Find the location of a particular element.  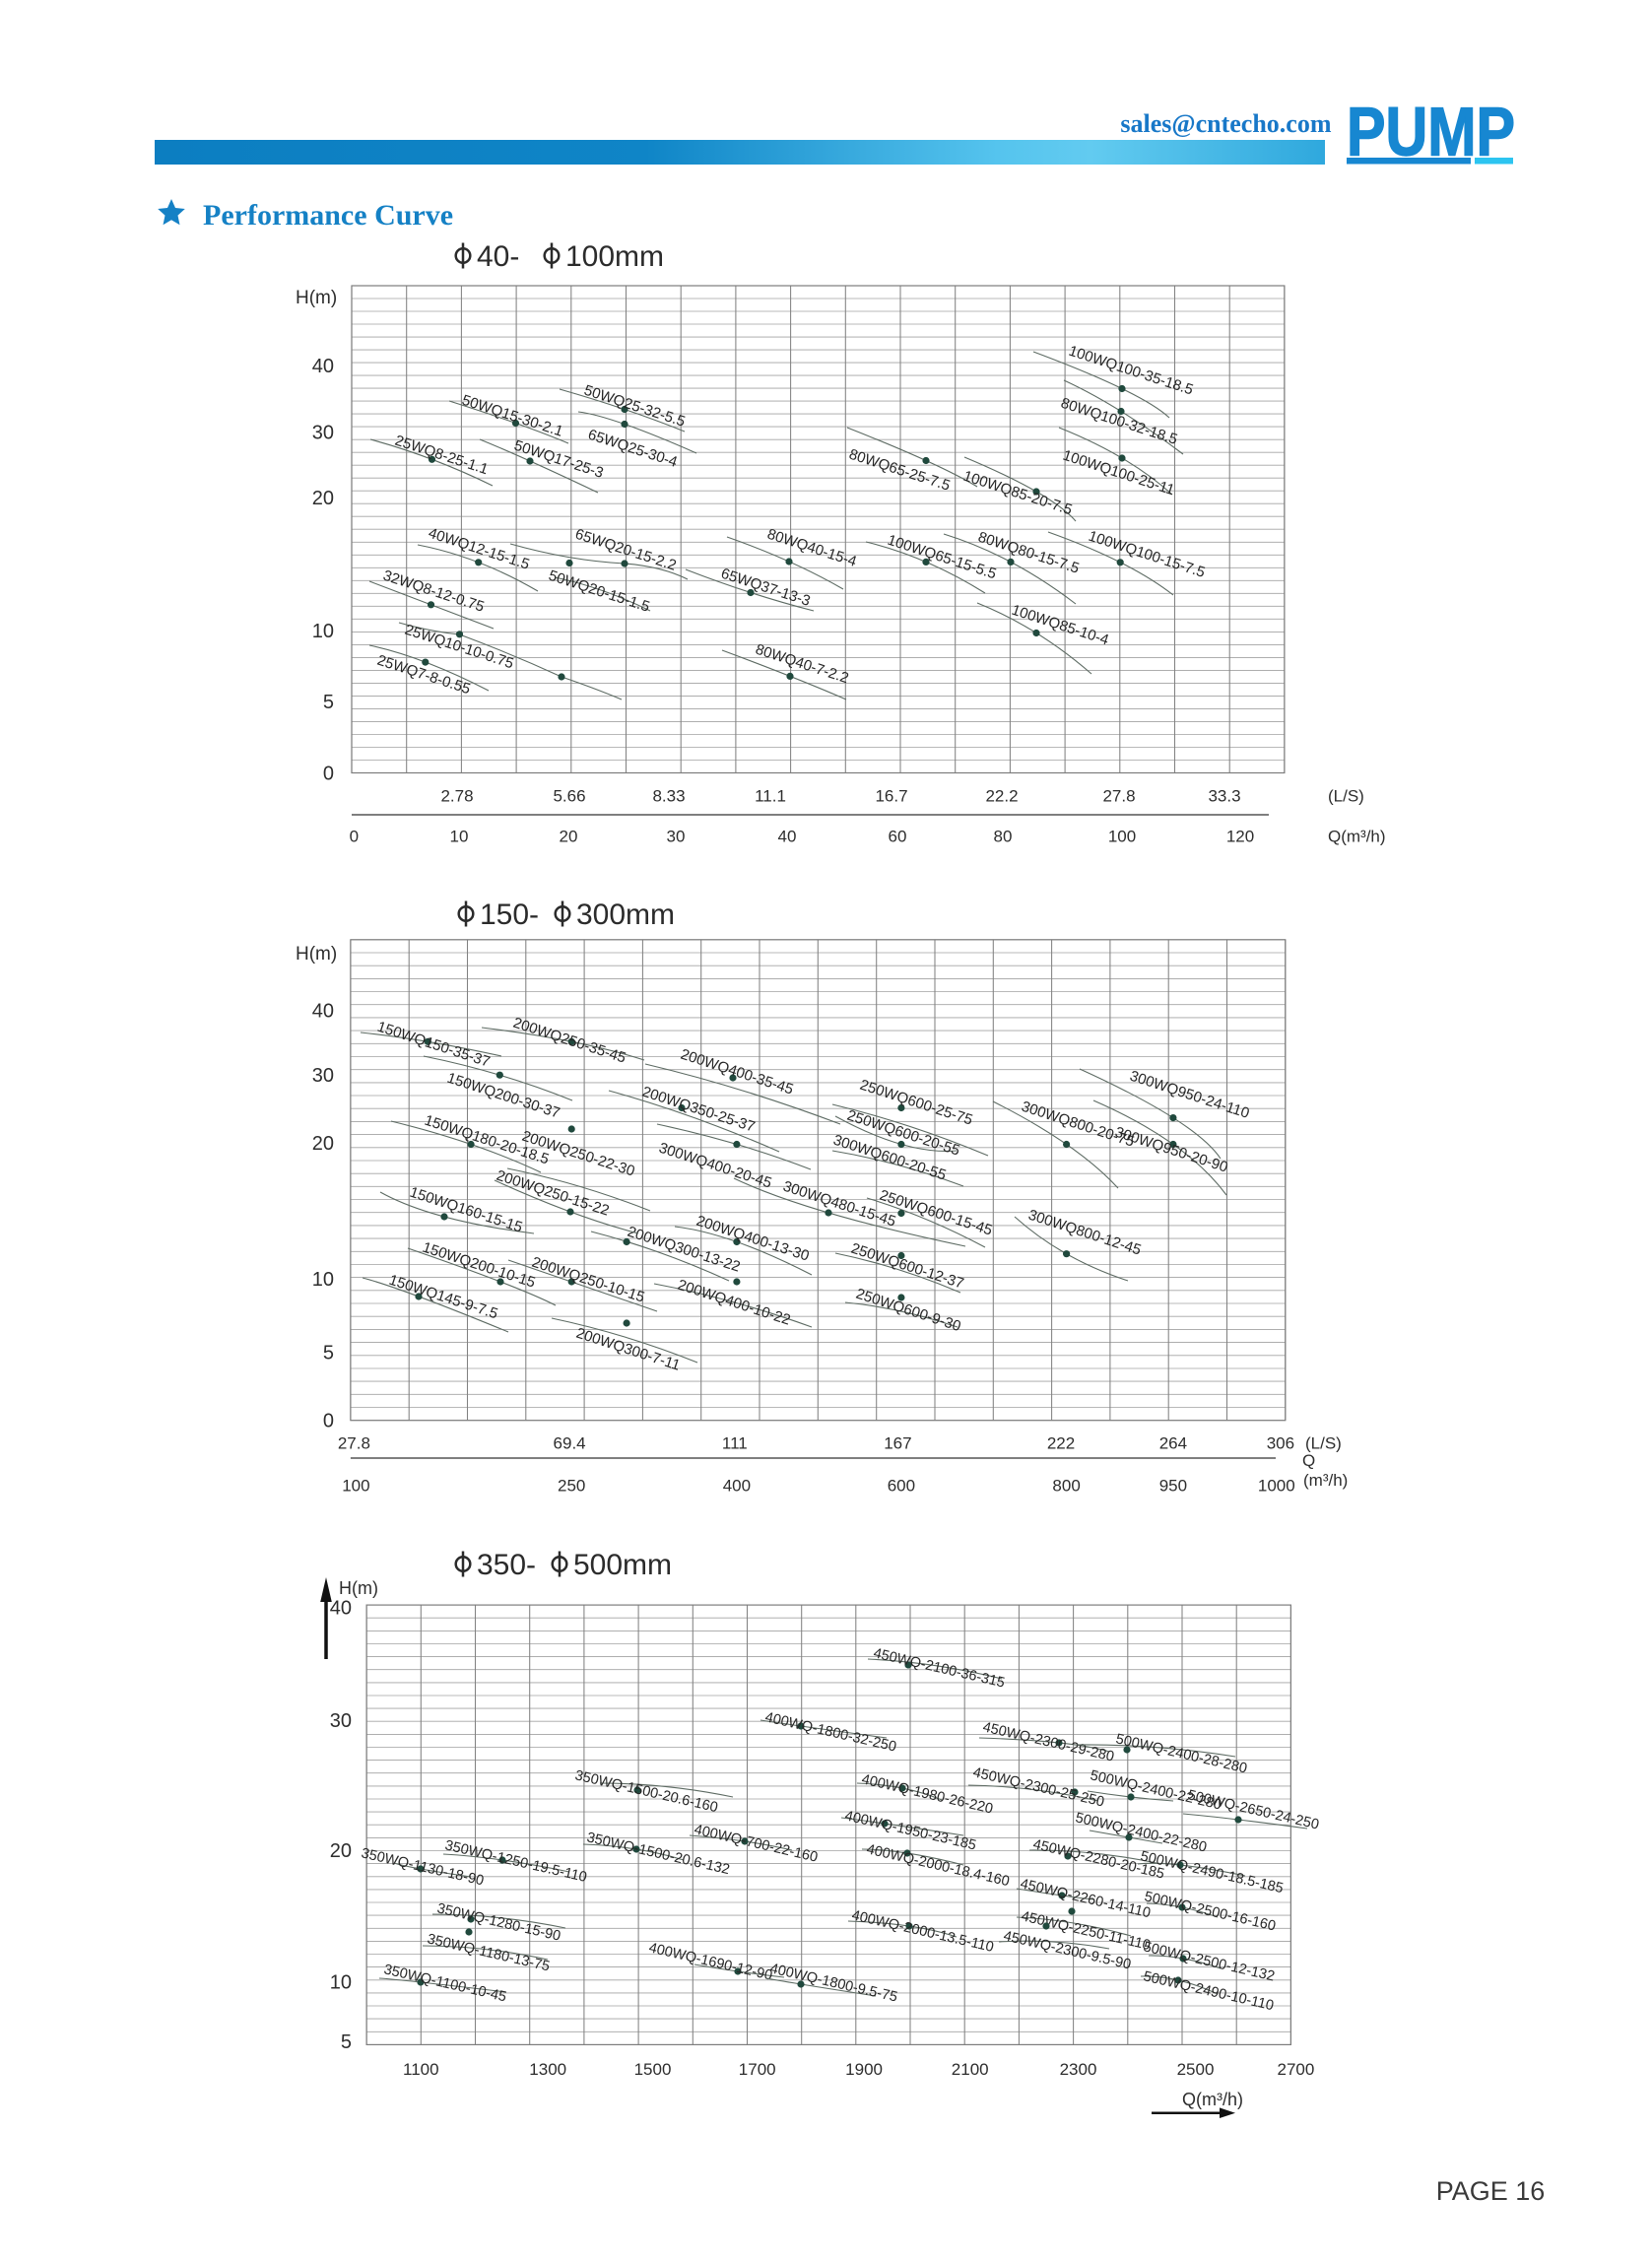

svg-text: 2500 is located at coordinates (1196, 2069).